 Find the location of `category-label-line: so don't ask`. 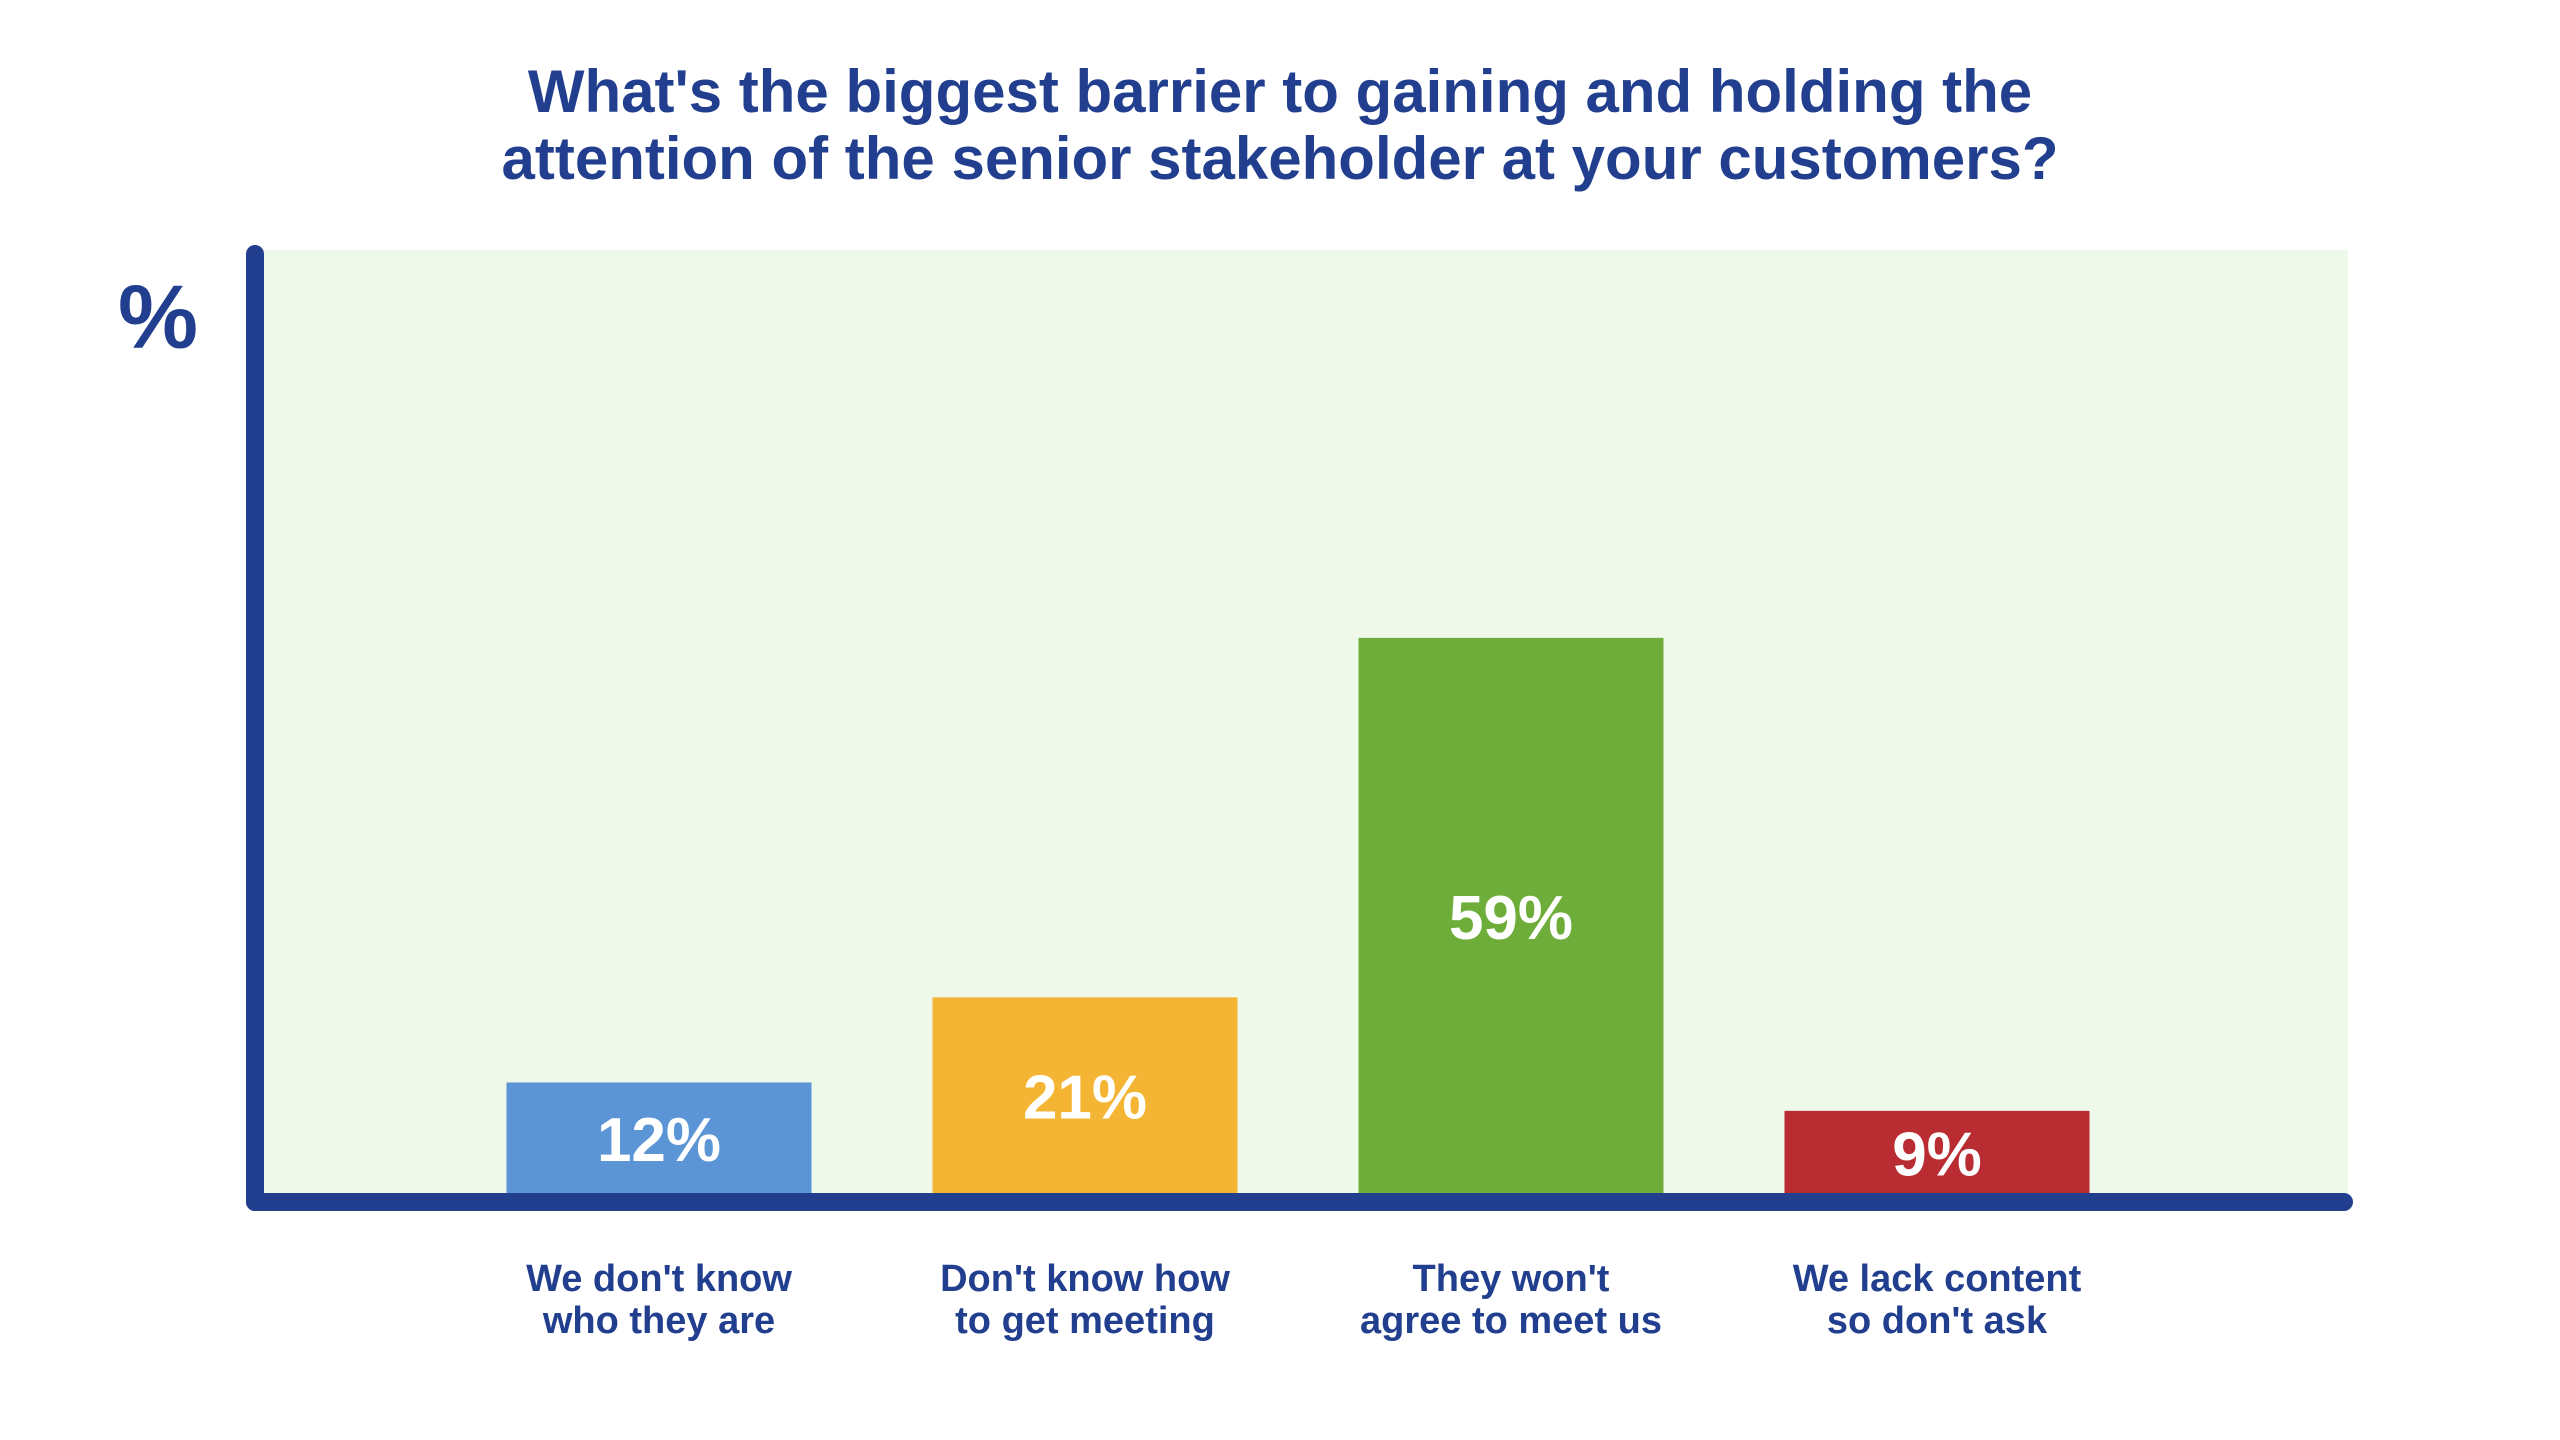

category-label-line: so don't ask is located at coordinates (1937, 1321).